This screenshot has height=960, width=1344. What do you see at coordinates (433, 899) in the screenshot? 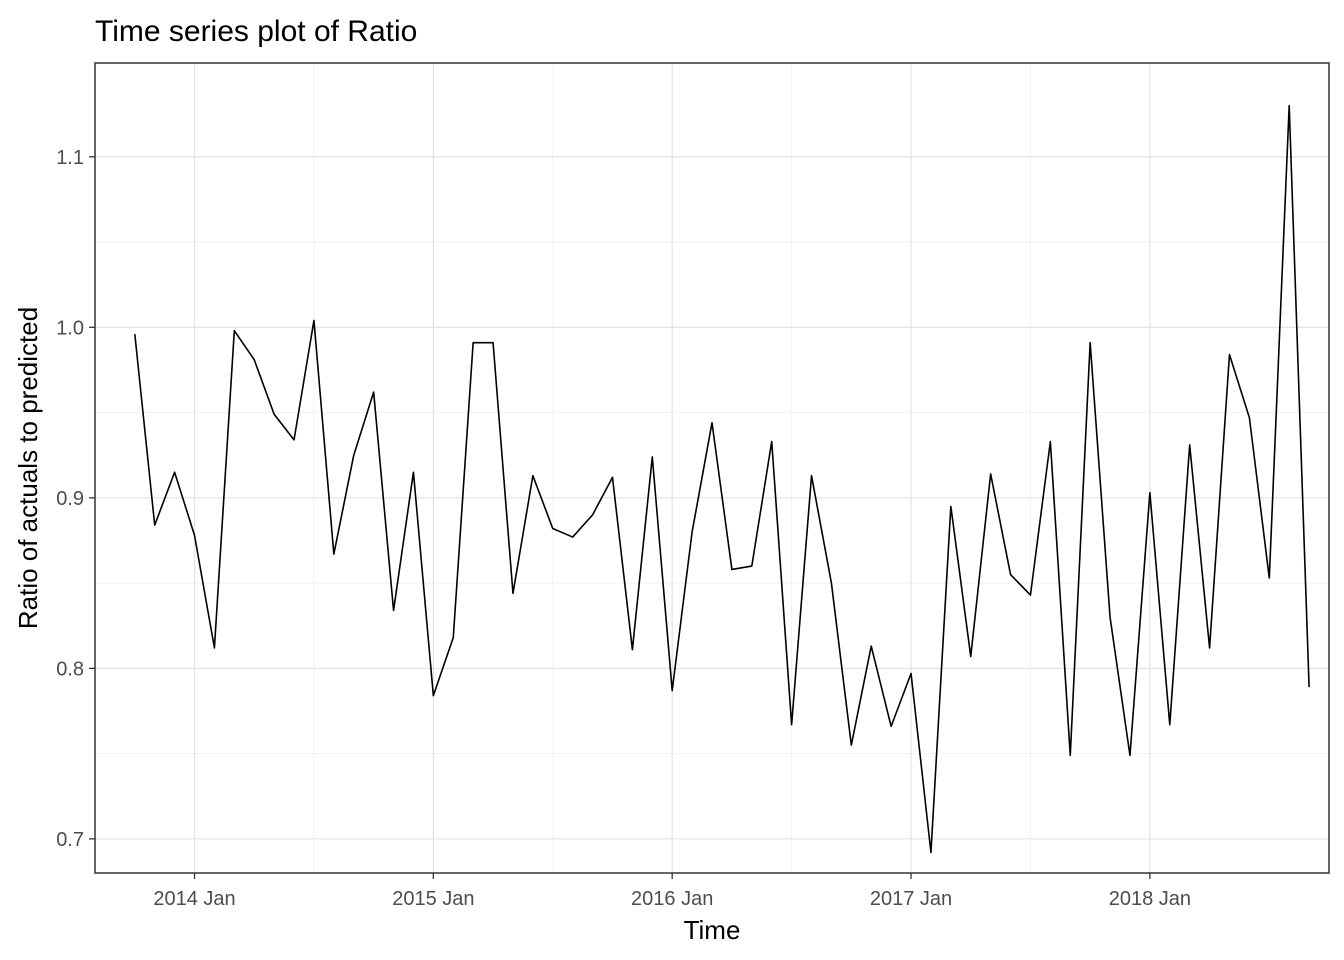
I see `x-tick-label: 2015 Jan` at bounding box center [433, 899].